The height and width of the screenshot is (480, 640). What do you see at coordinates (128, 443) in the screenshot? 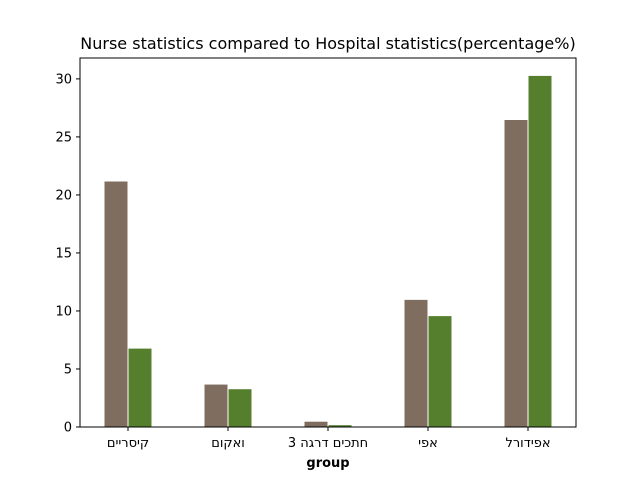
I see `x-tick-label: קיסריים` at bounding box center [128, 443].